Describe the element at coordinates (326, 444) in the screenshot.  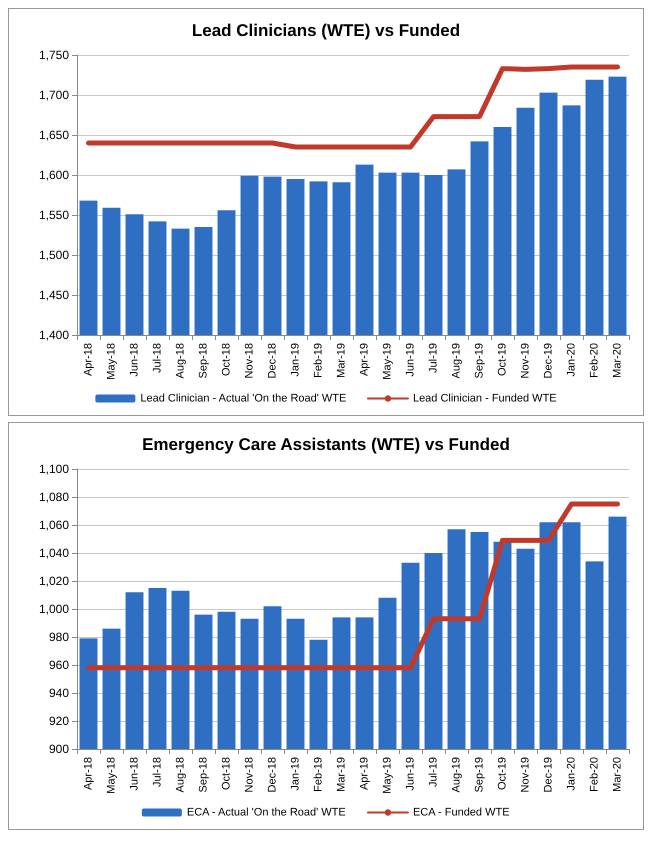
I see `chart-title: Emergency Care Assistants (WTE) vs Funded` at that location.